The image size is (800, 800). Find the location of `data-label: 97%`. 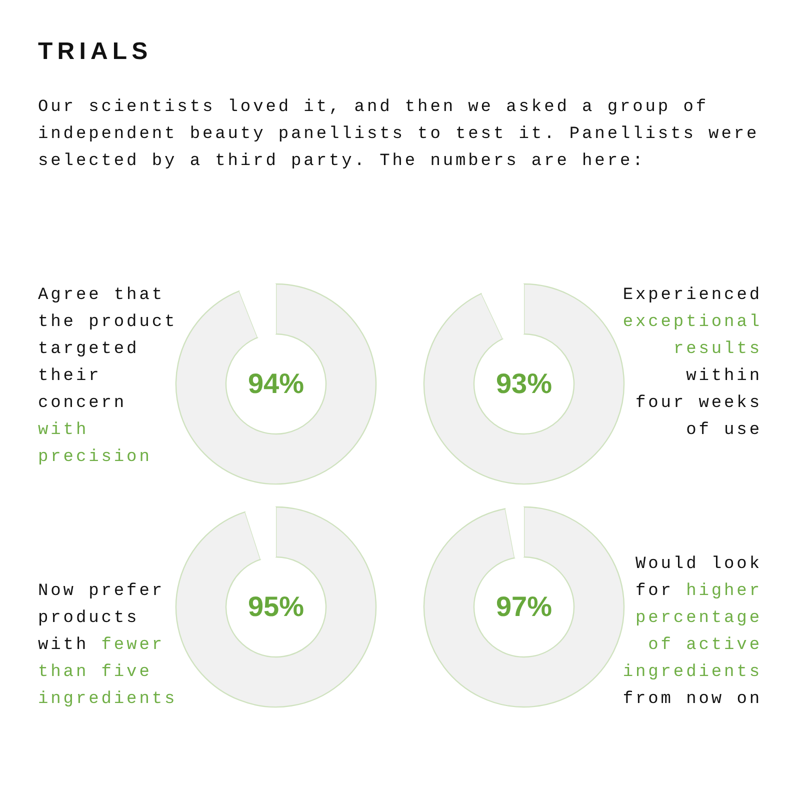

data-label: 97% is located at coordinates (524, 606).